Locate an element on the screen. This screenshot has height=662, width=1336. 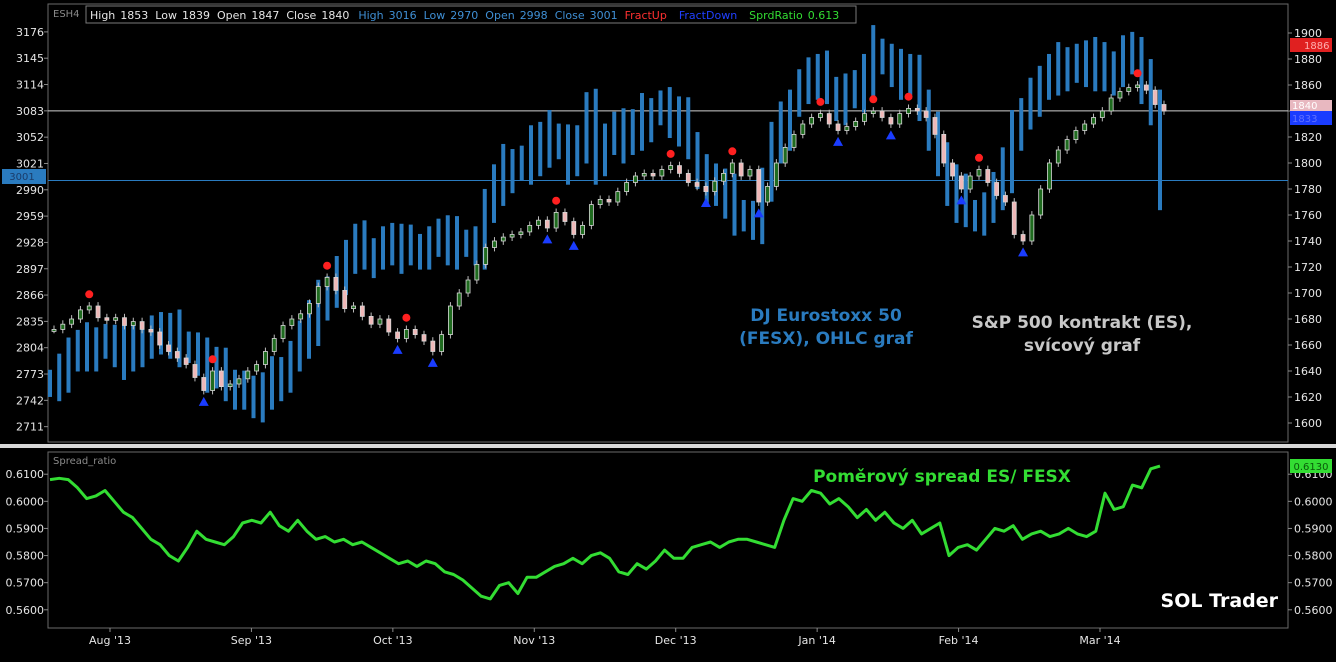
info-low-label: Low is located at coordinates (166, 15).